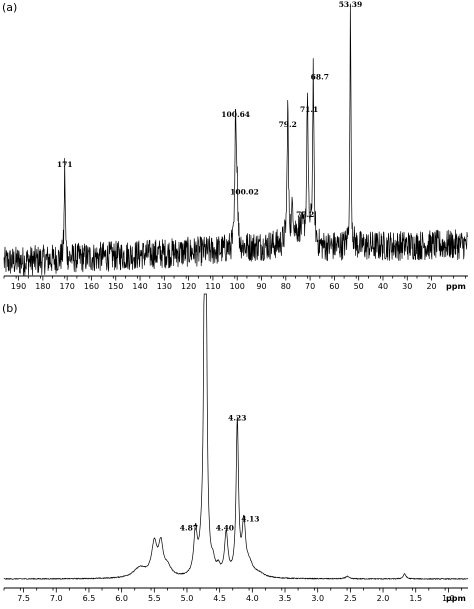  Describe the element at coordinates (317, 598) in the screenshot. I see `h1-tick-label: 3.0` at that location.